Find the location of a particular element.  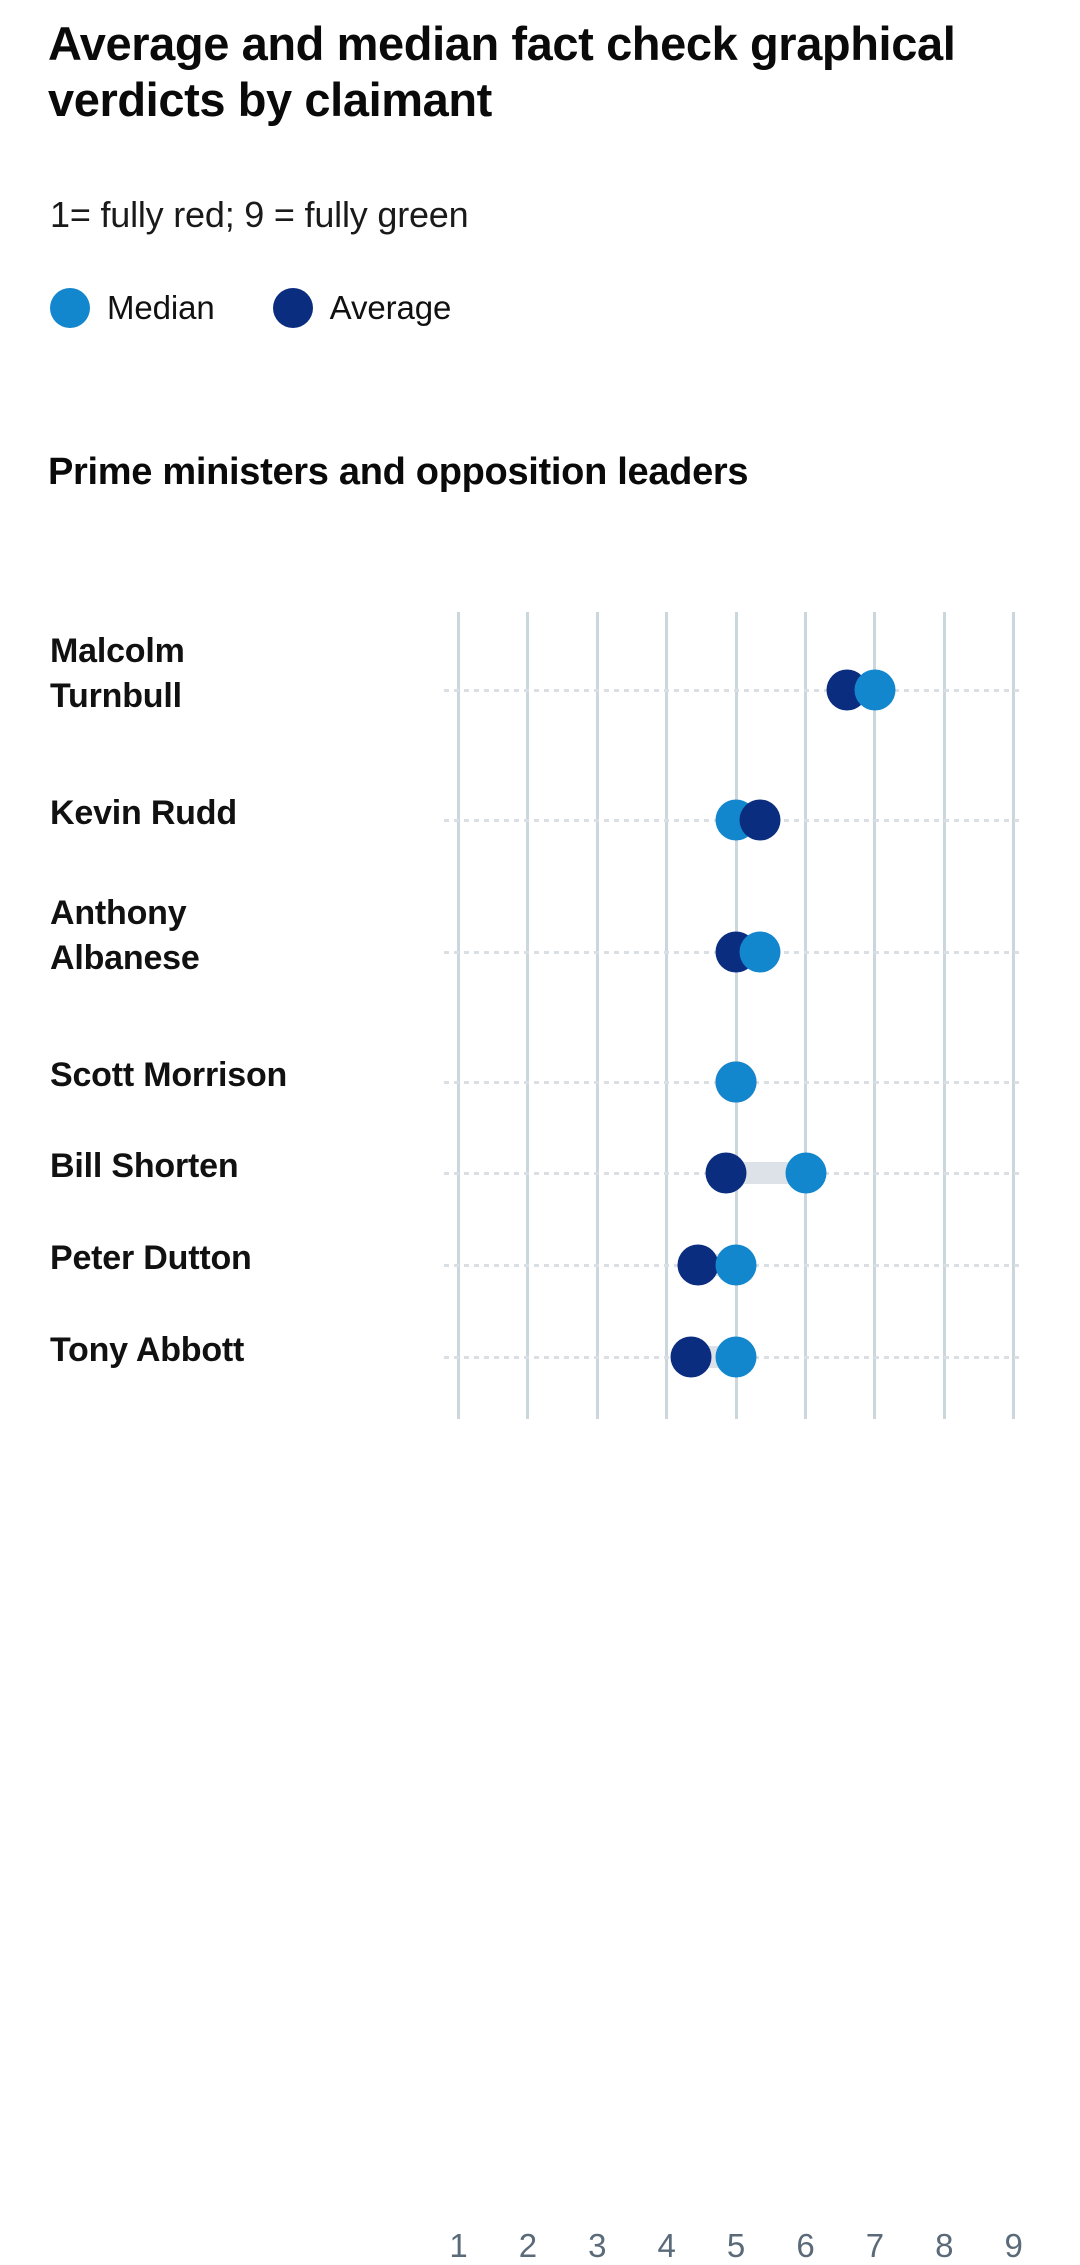

row-label-line: Malcolm is located at coordinates (117, 651).